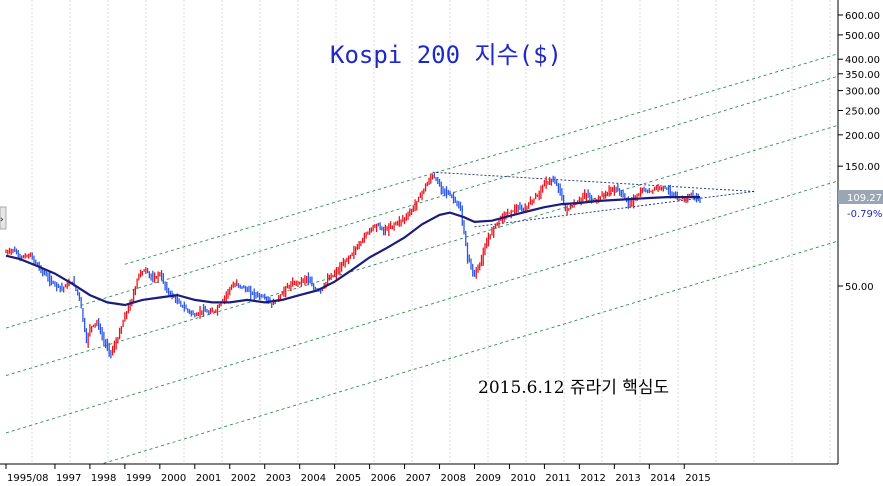  Describe the element at coordinates (173, 478) in the screenshot. I see `x-tick-label: 2000` at that location.